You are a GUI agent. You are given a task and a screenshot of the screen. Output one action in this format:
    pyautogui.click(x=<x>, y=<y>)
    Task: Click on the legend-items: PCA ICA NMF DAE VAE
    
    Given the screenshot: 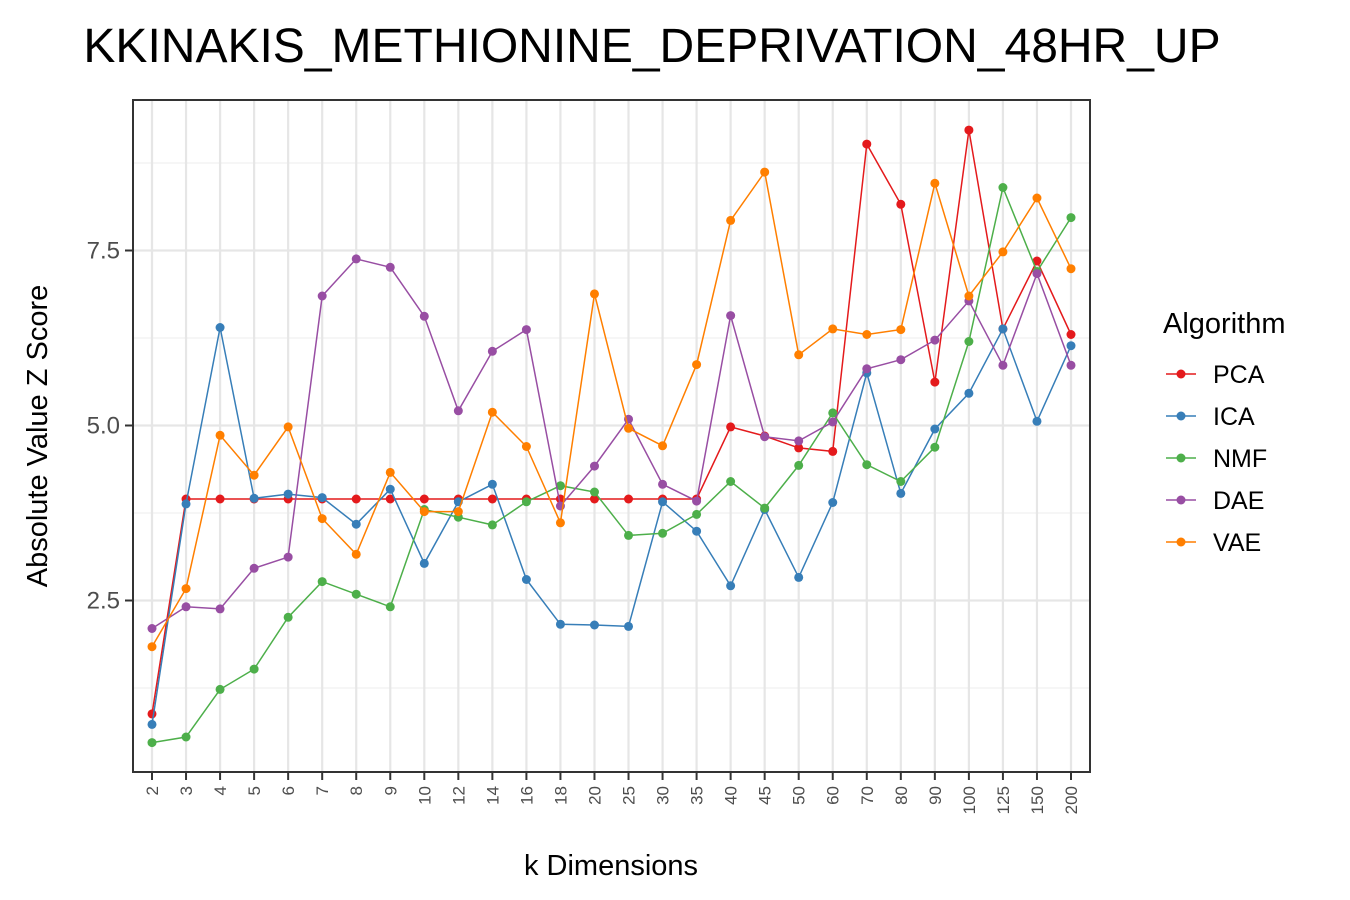 What is the action you would take?
    pyautogui.click(x=1216, y=459)
    